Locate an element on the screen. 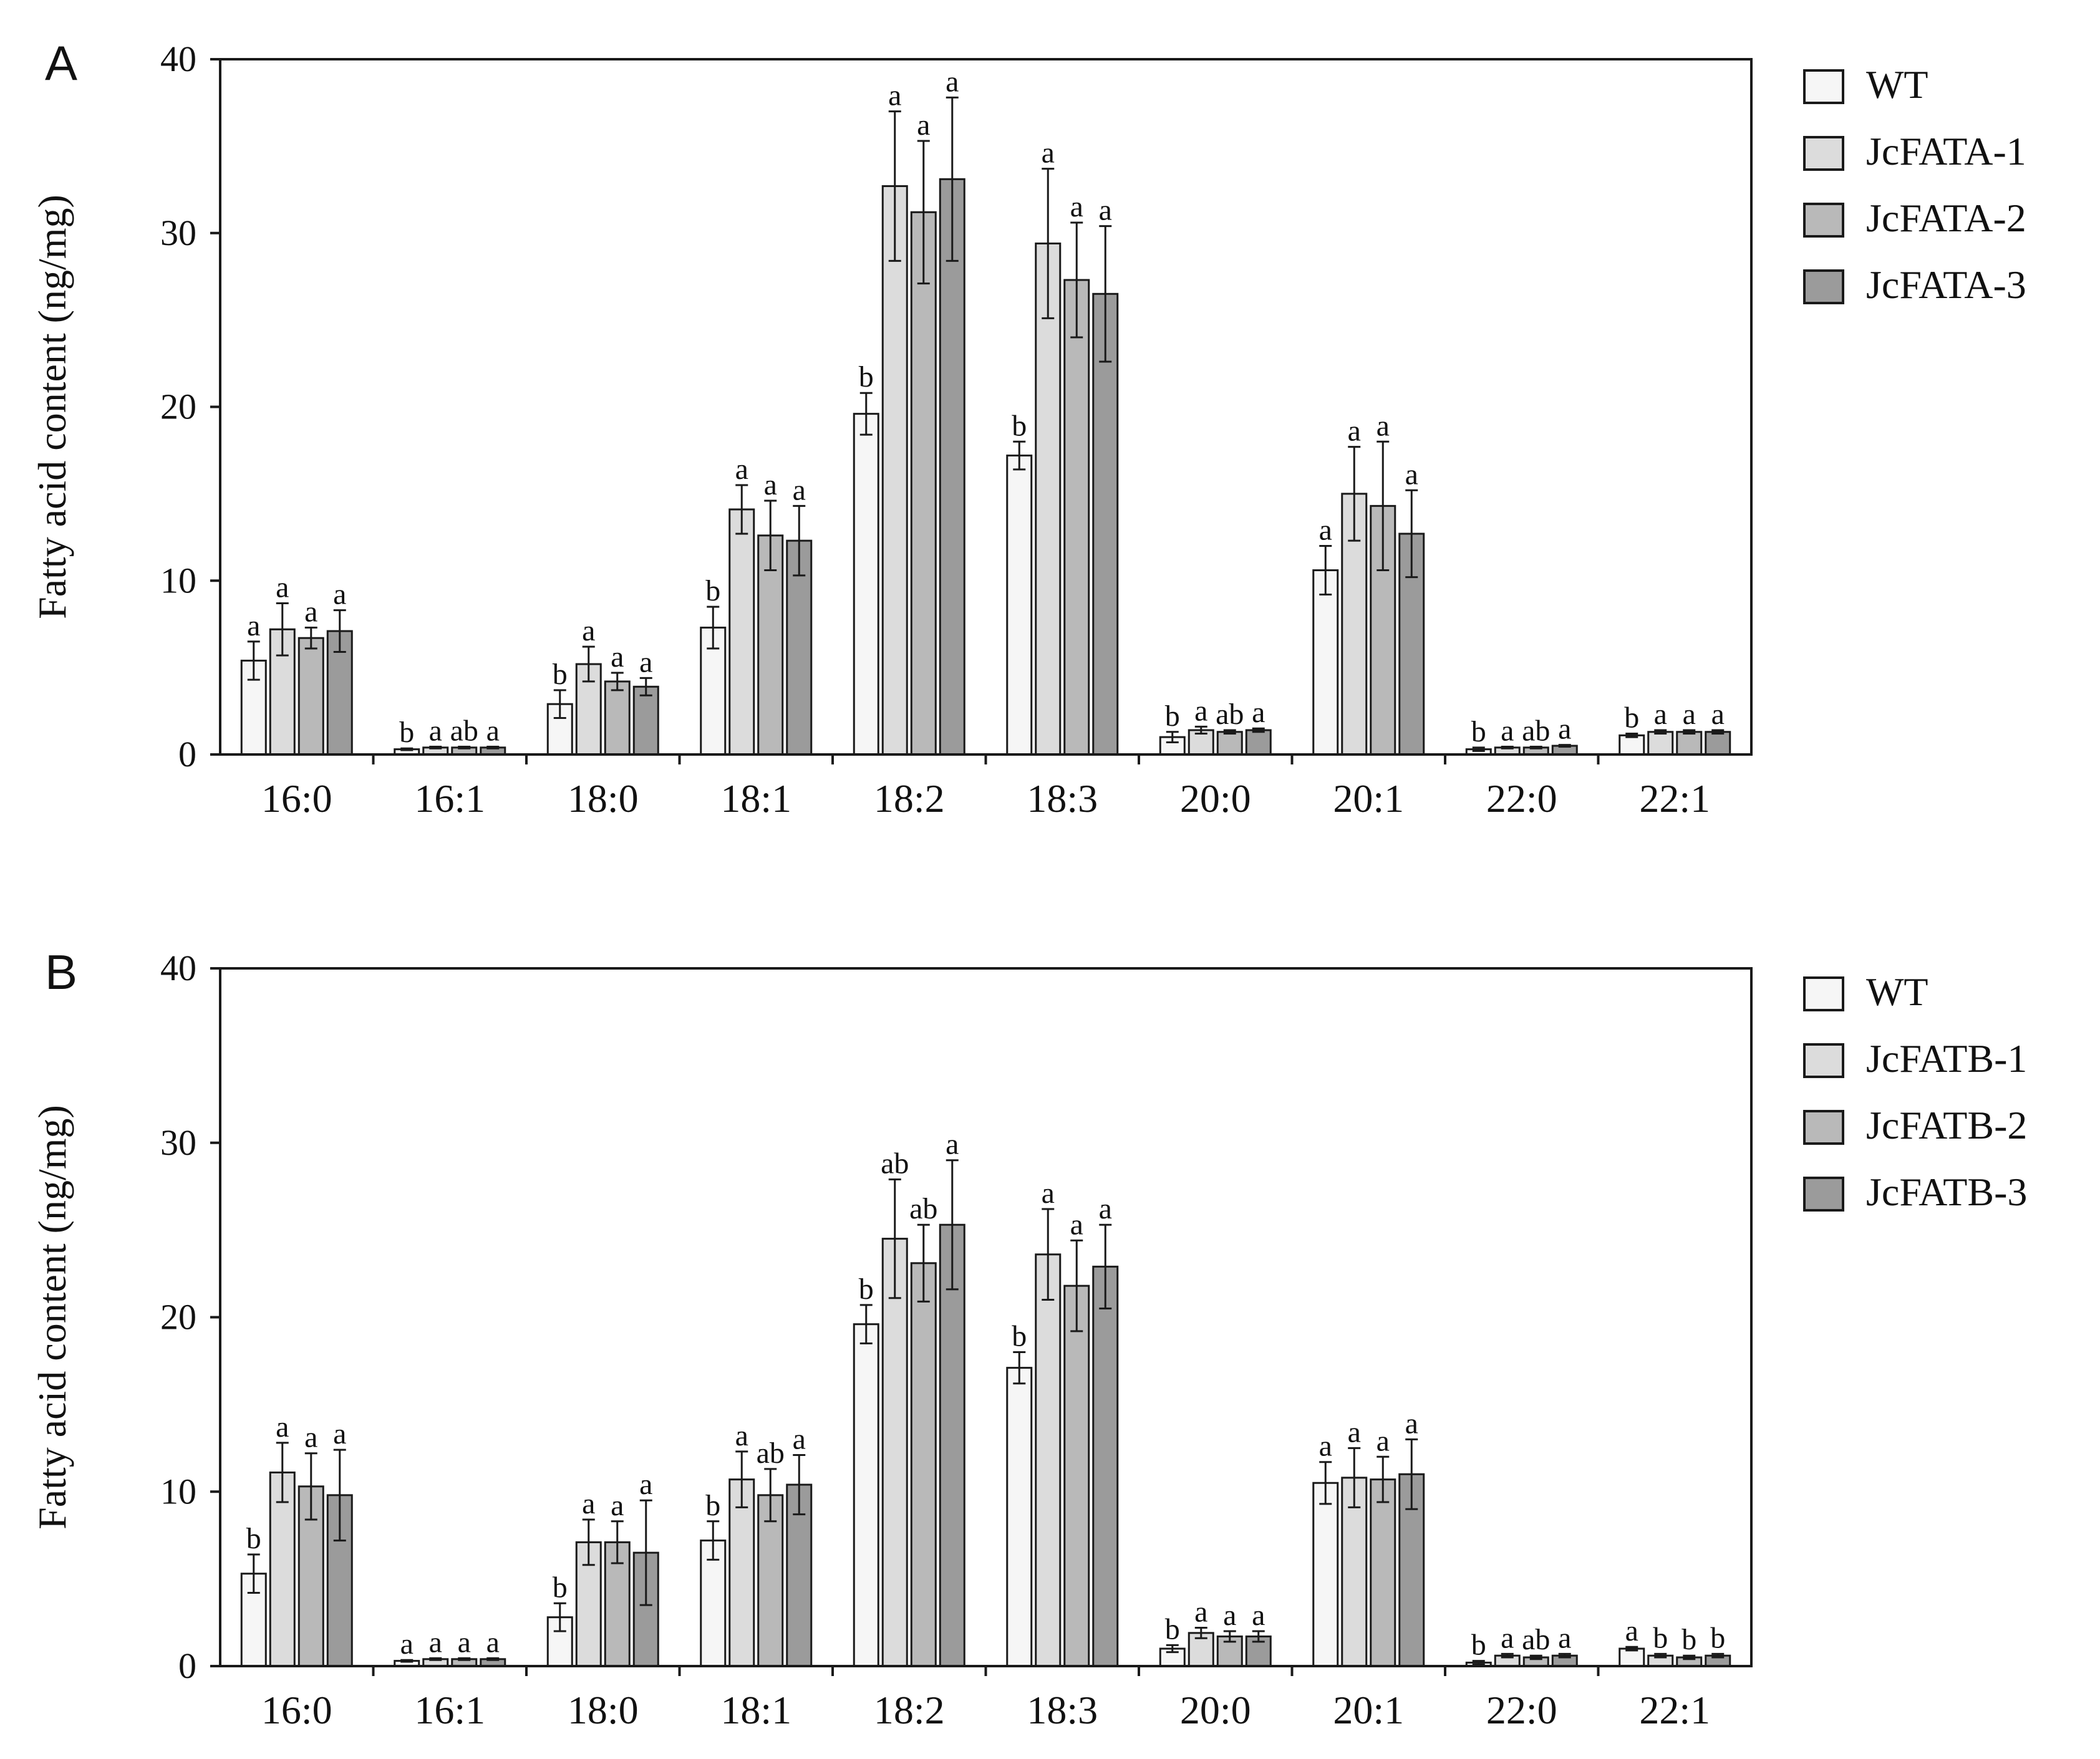  x-tick-label: 16:0 is located at coordinates (296, 1710).